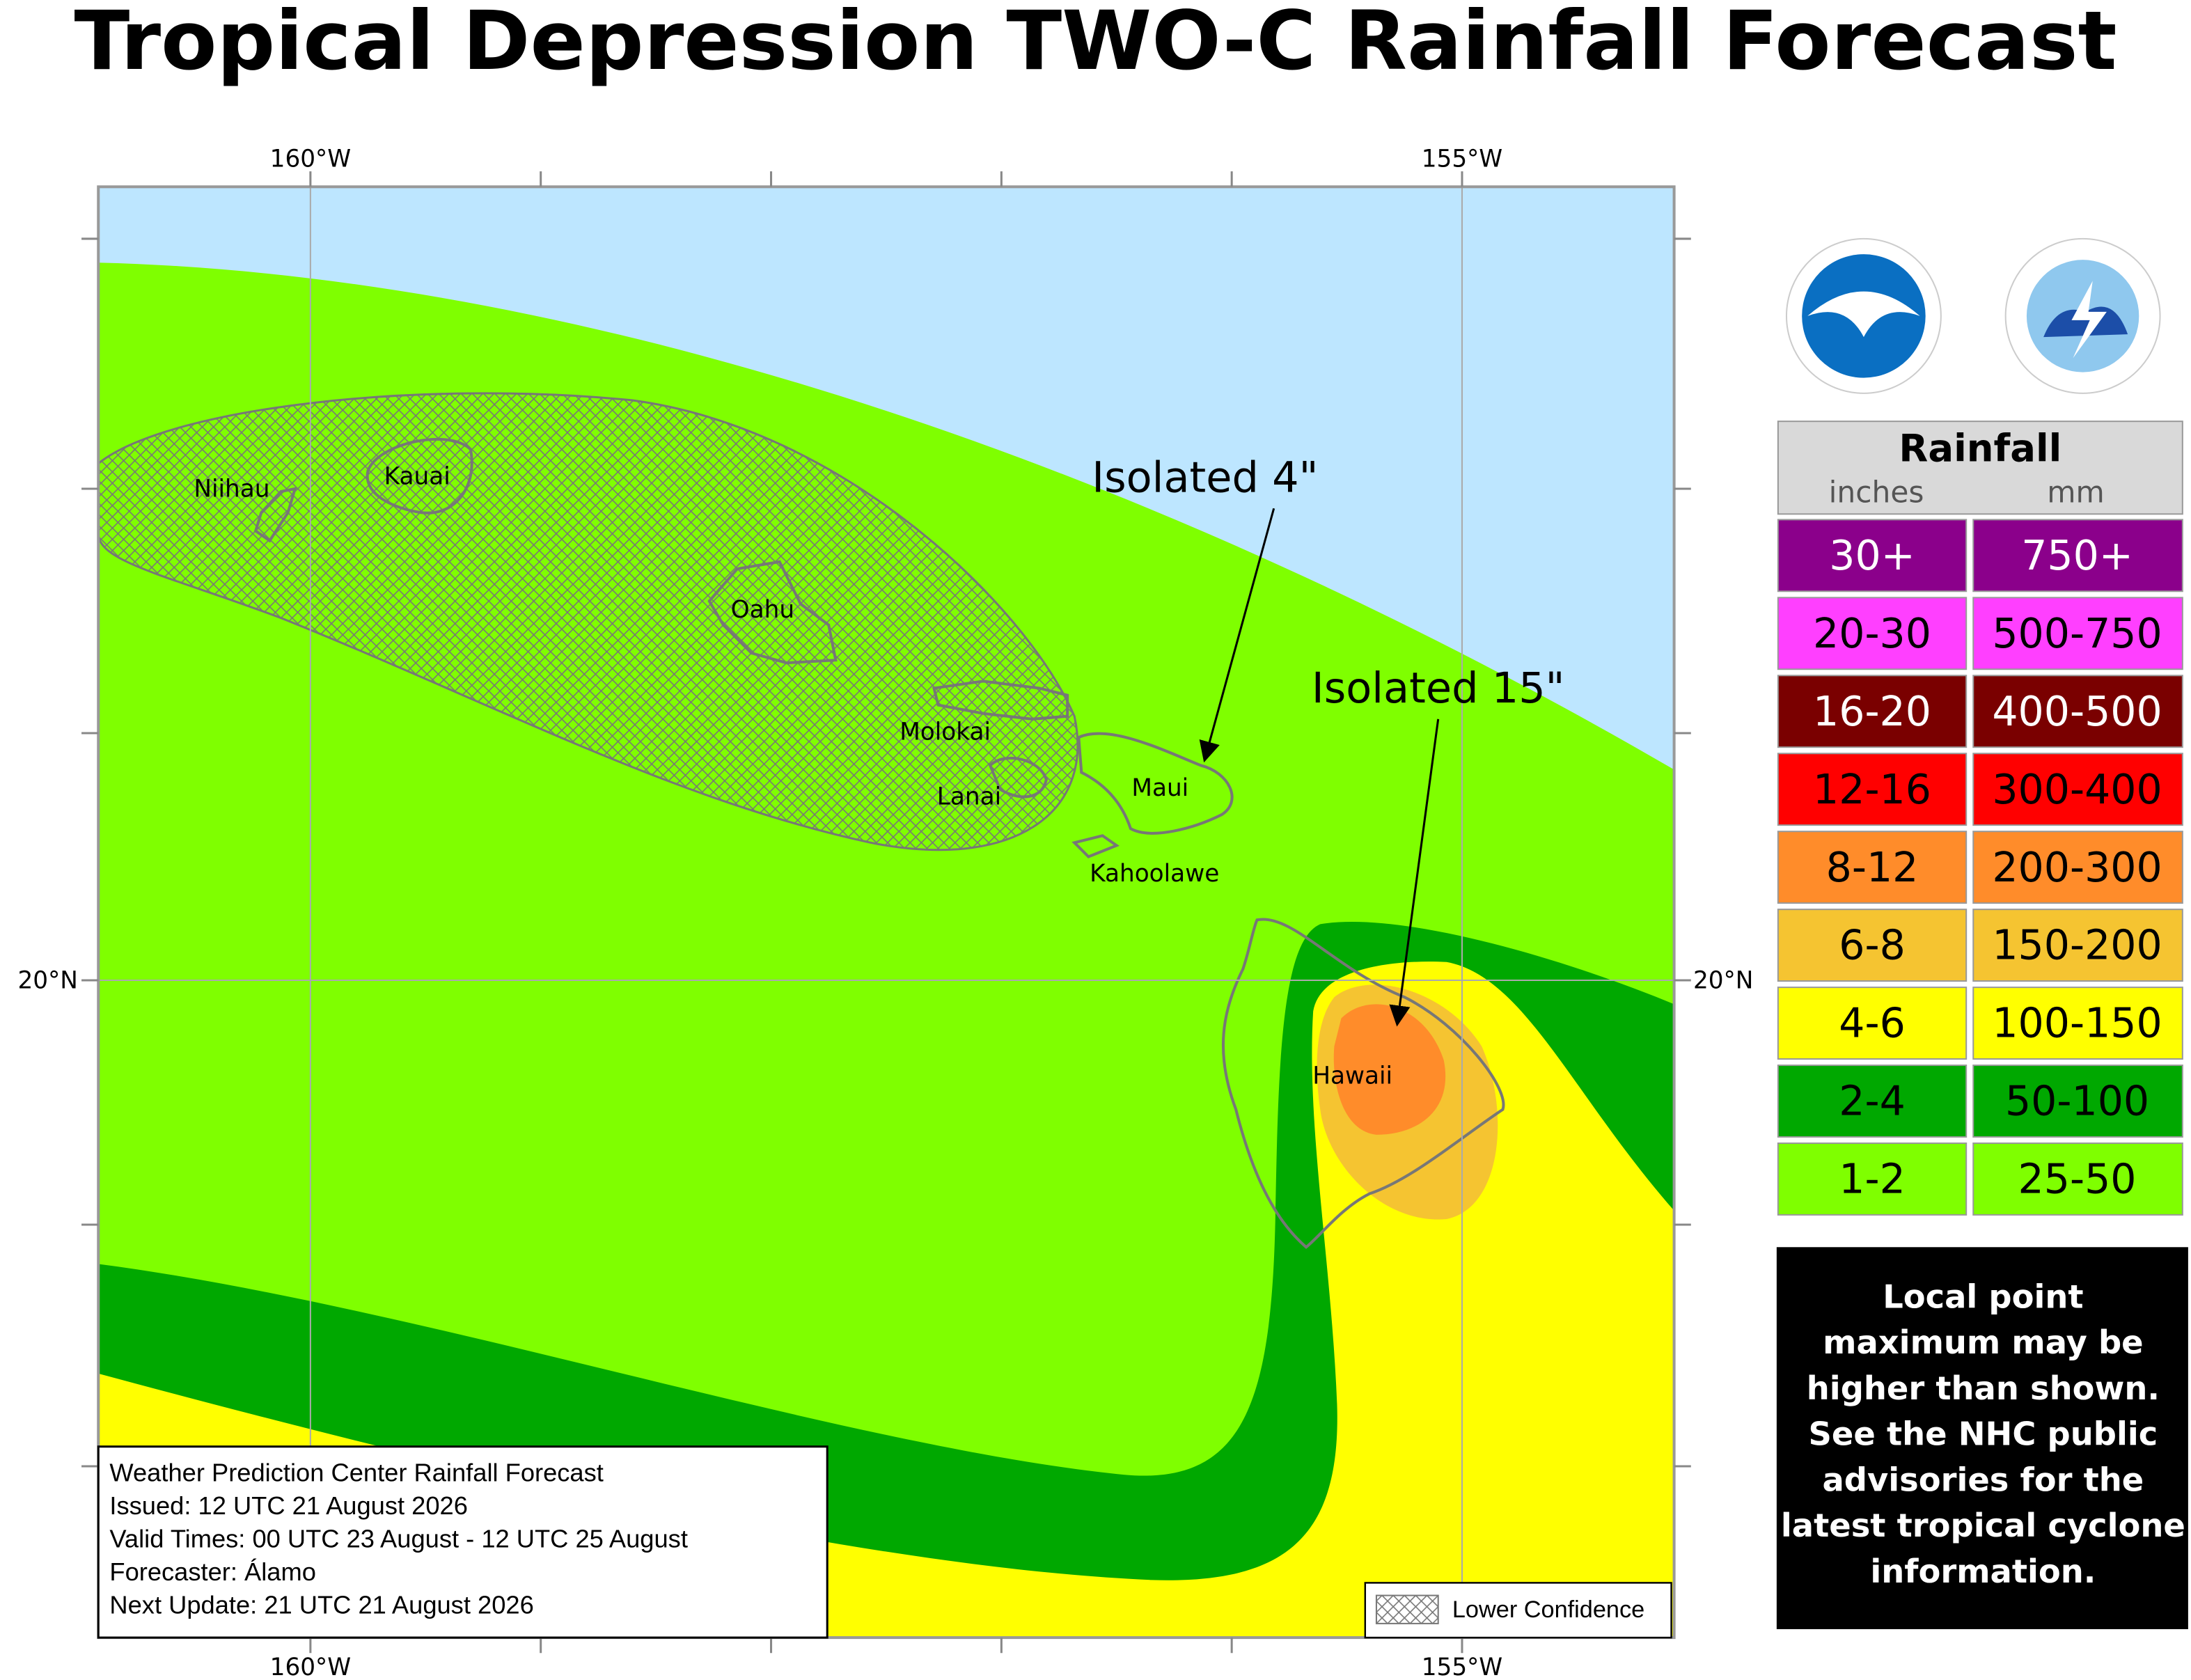 Image resolution: width=2191 pixels, height=1680 pixels. What do you see at coordinates (1205, 477) in the screenshot?
I see `annotation: Isolated 4"` at bounding box center [1205, 477].